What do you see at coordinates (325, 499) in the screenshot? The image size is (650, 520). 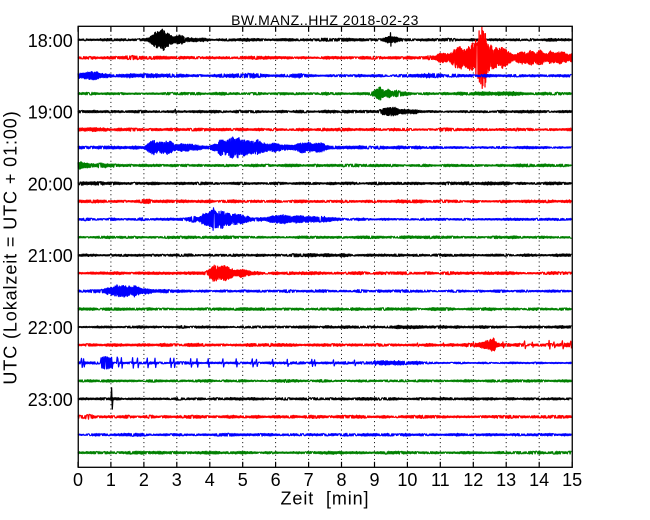 I see `svg-text: Zeit [min]` at bounding box center [325, 499].